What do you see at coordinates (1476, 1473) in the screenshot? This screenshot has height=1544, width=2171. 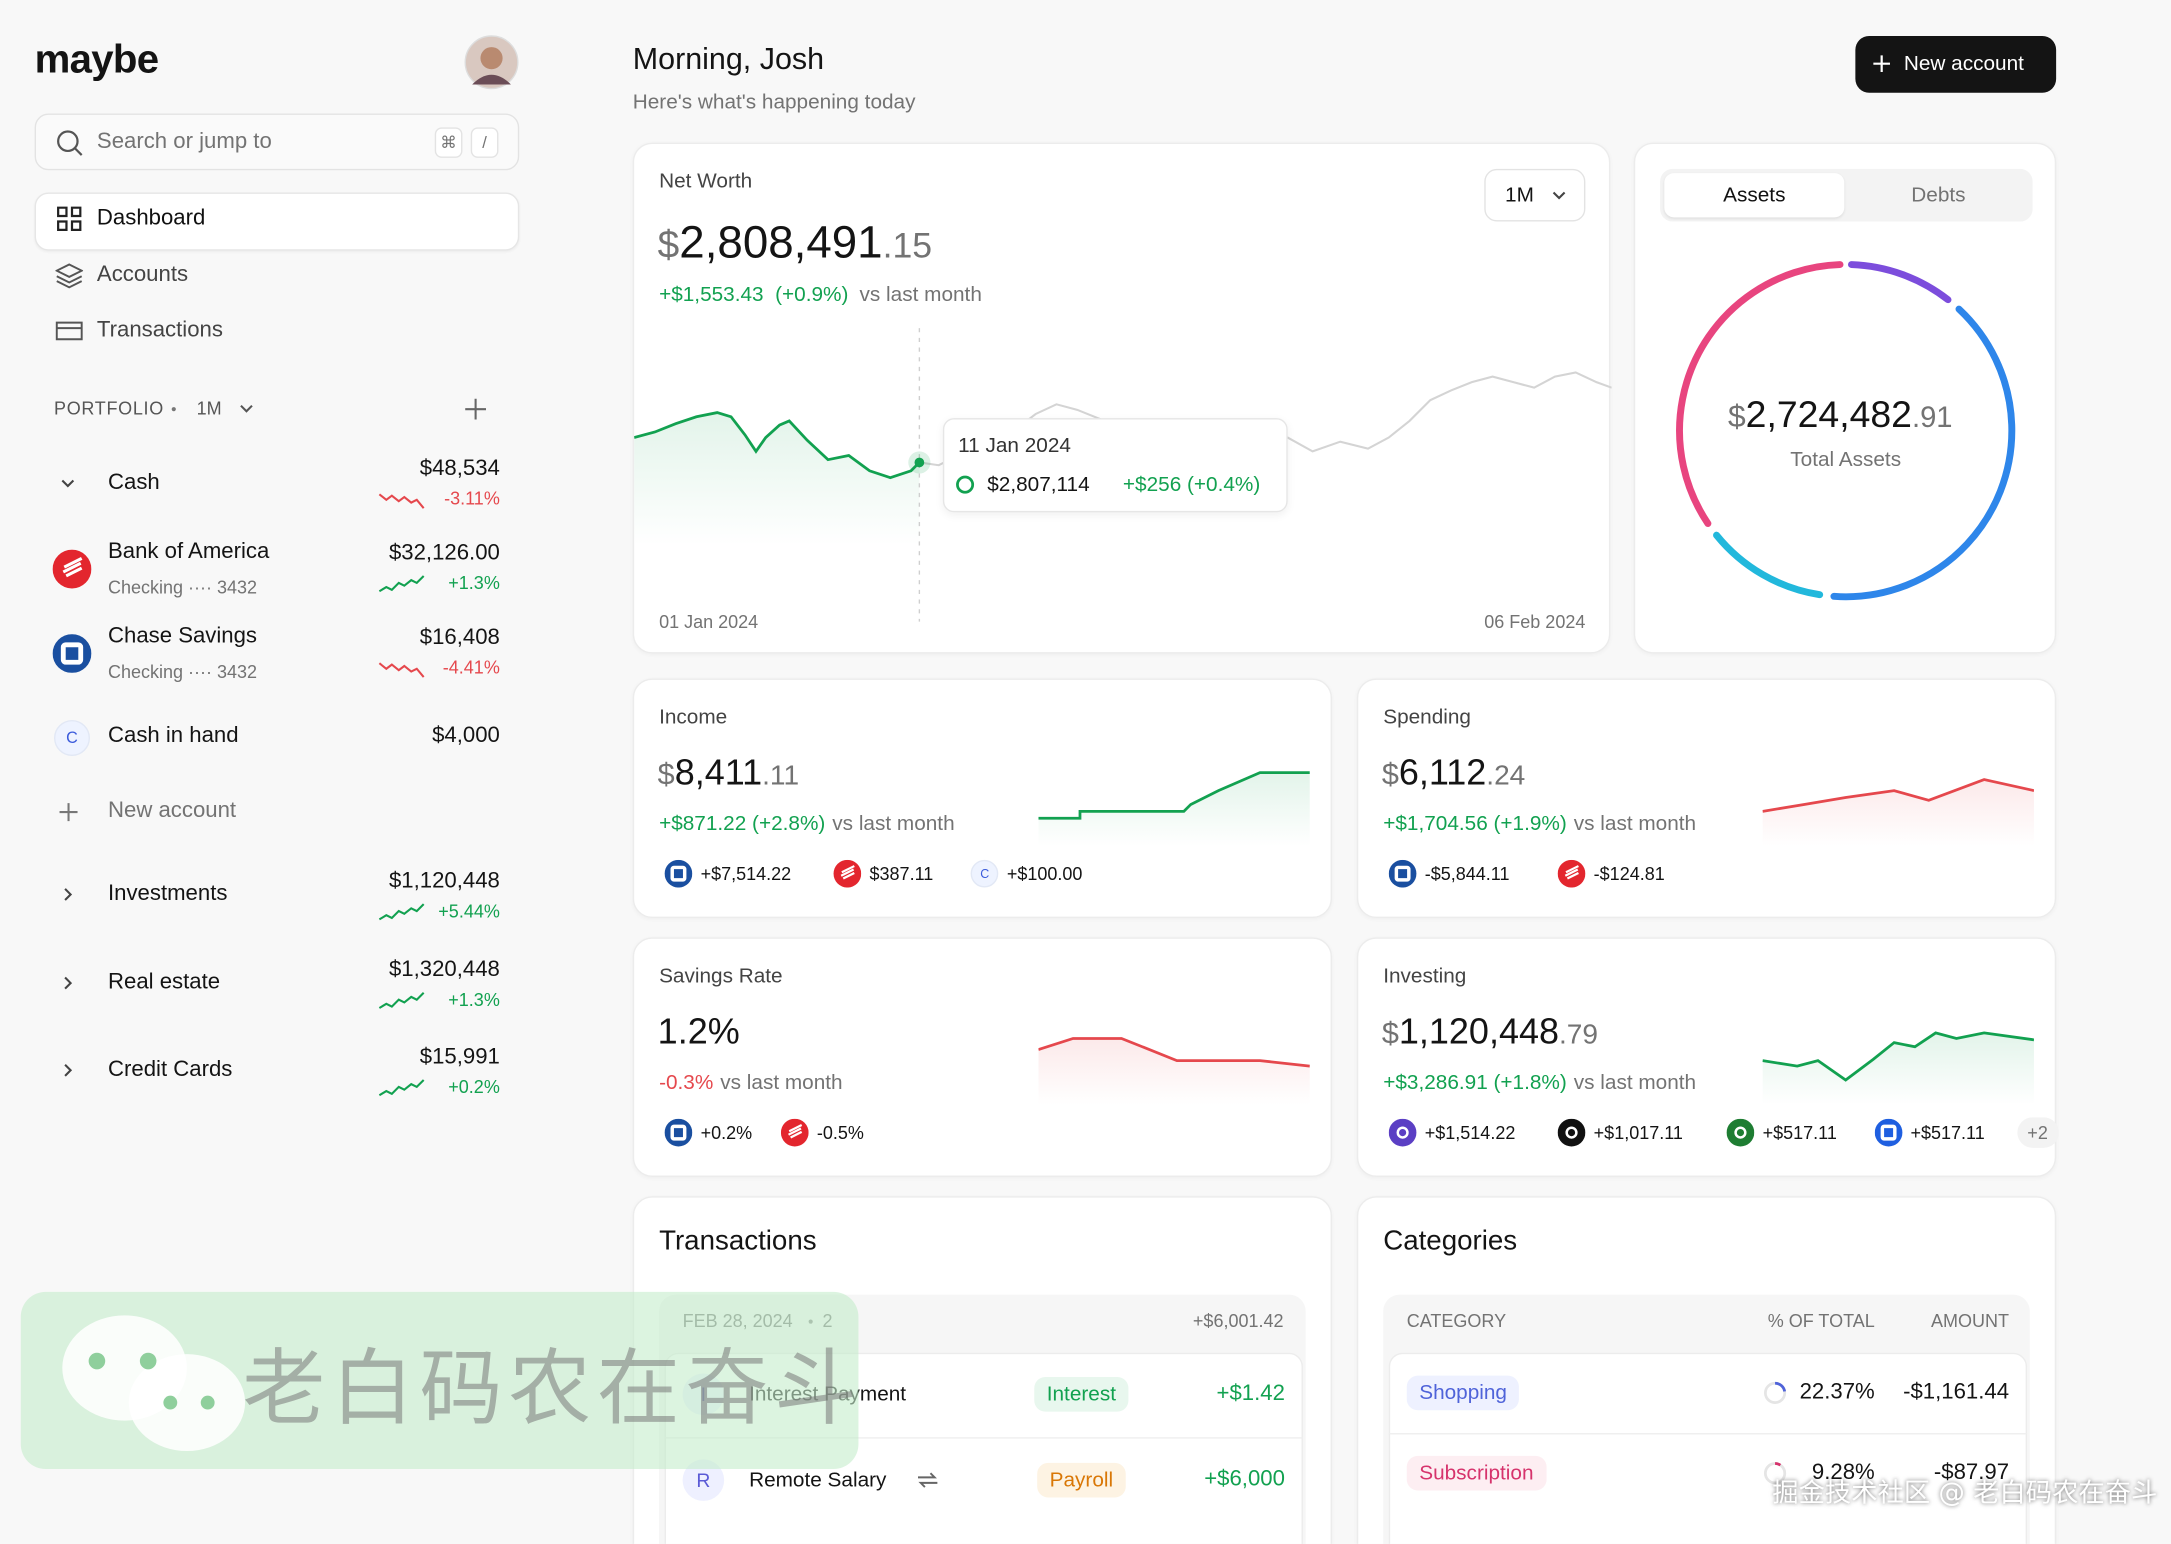 I see `category-pill: Subscription` at bounding box center [1476, 1473].